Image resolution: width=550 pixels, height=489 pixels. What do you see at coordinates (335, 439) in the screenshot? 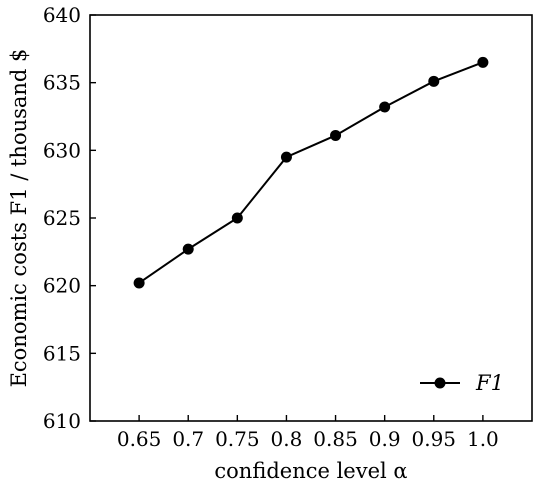
I see `x-tick-label: 0.85` at bounding box center [335, 439].